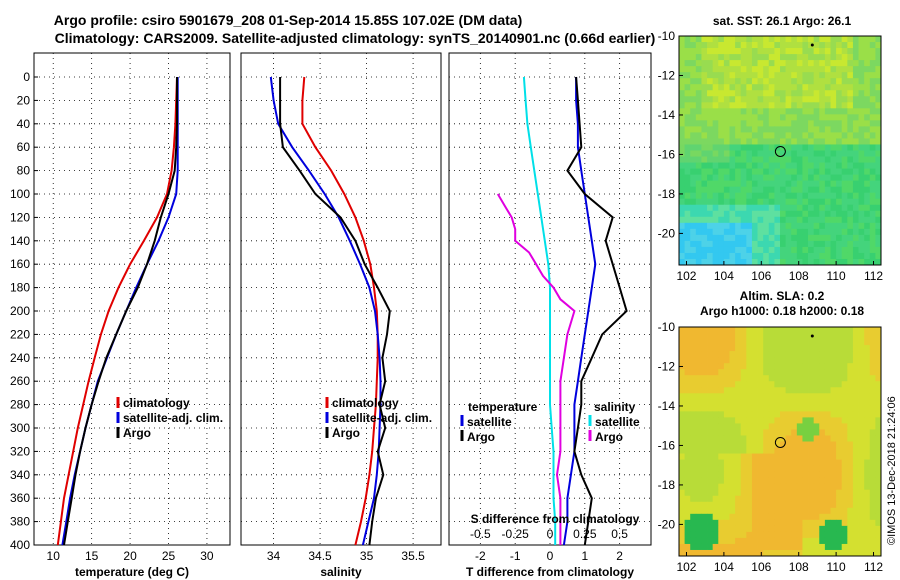 This screenshot has width=900, height=580. Describe the element at coordinates (667, 406) in the screenshot. I see `map-y-tick-label: -14` at that location.